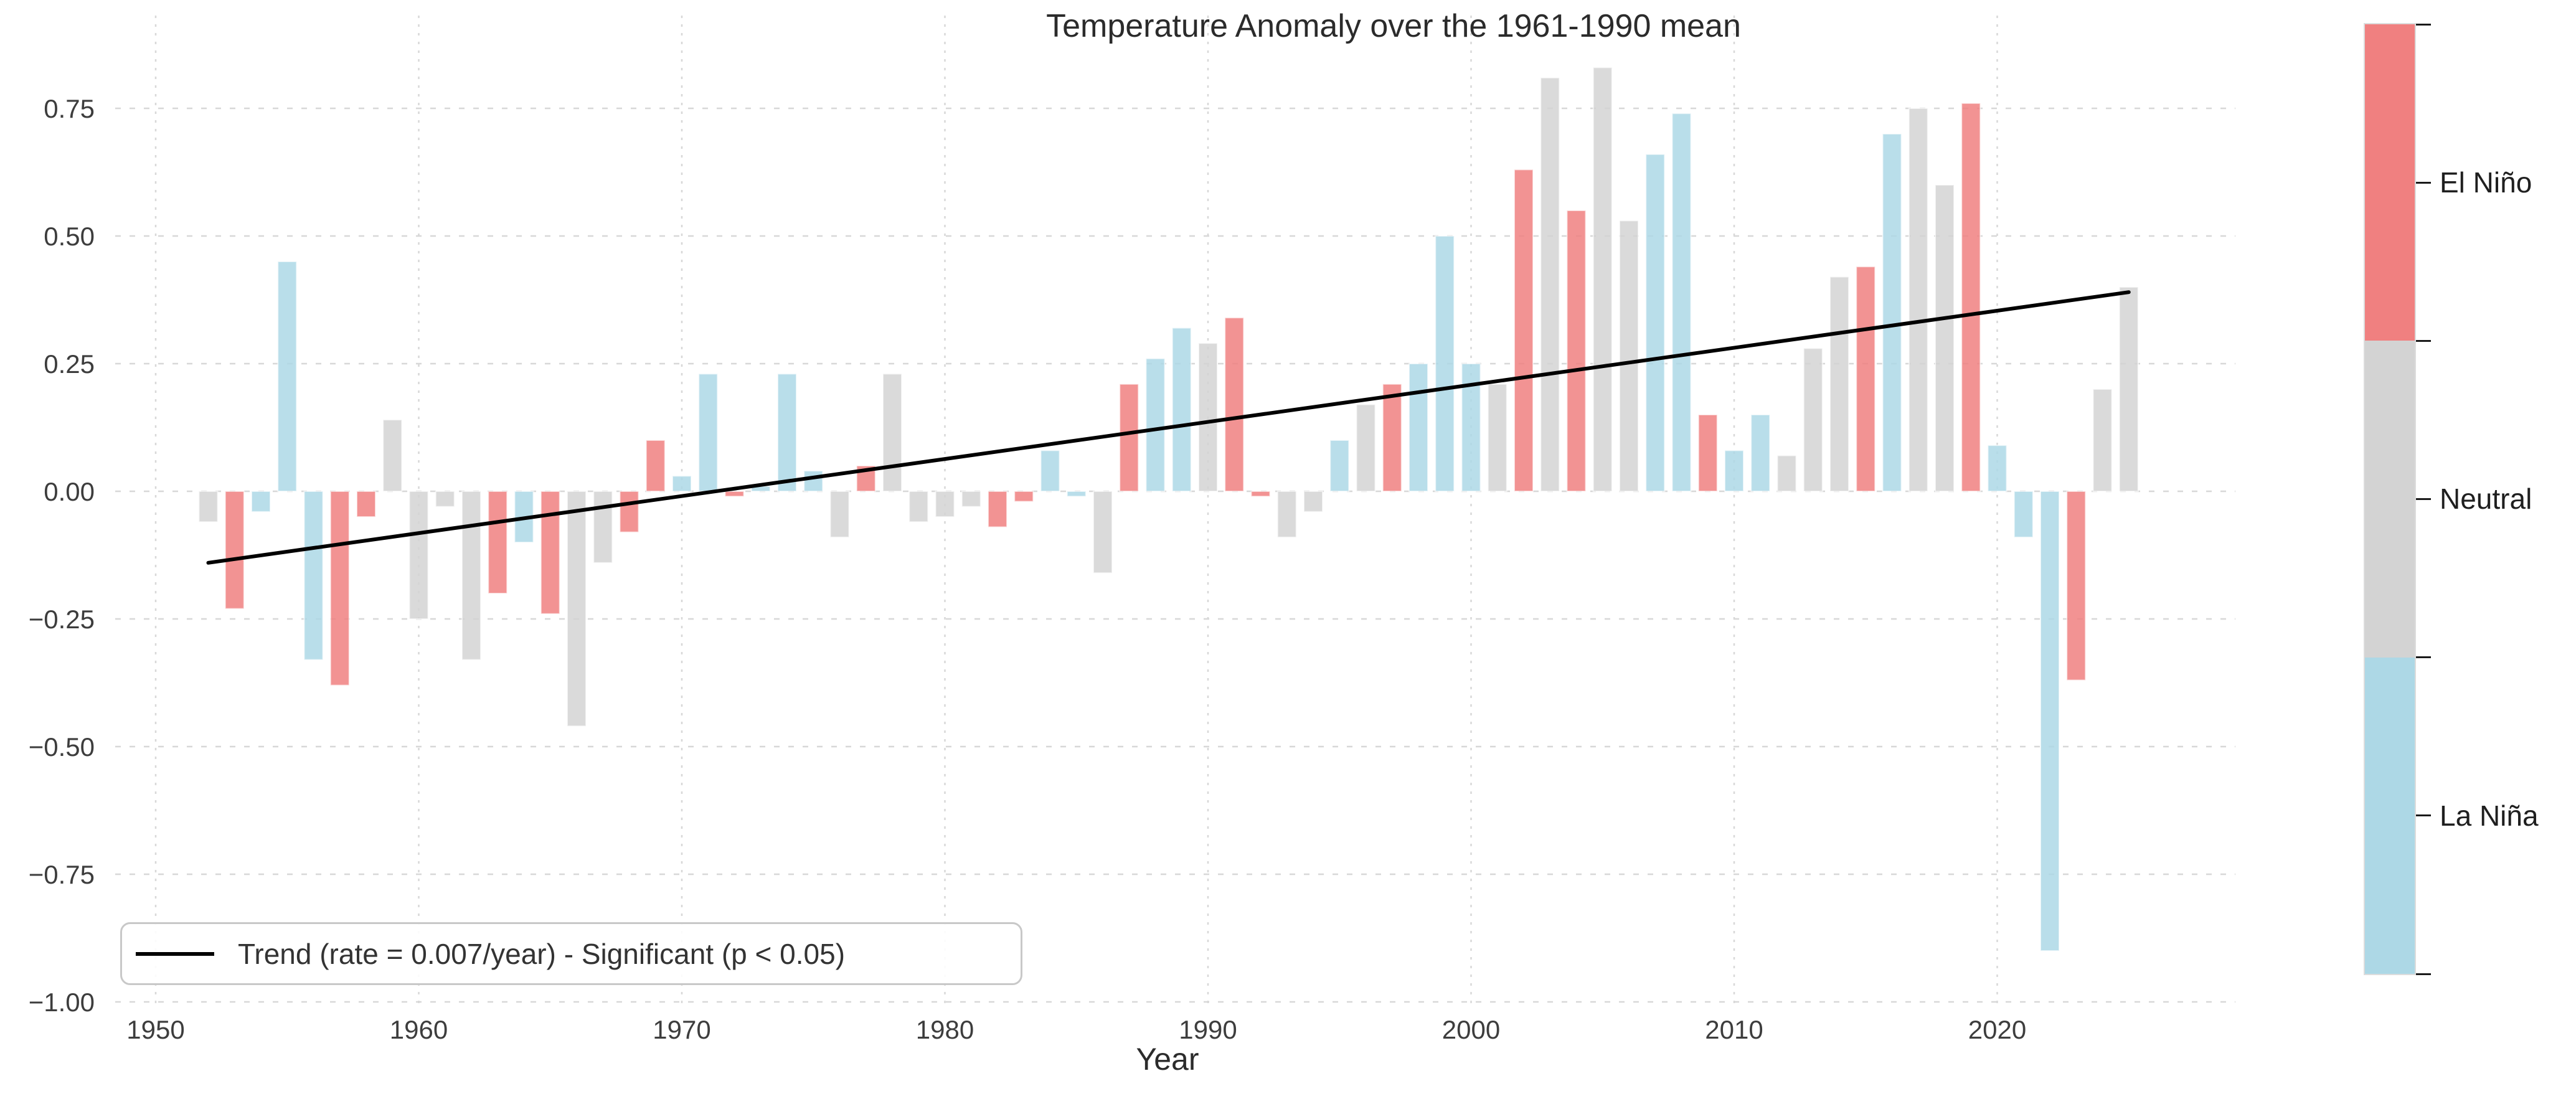  Describe the element at coordinates (1945, 338) in the screenshot. I see `bar-2018` at that location.